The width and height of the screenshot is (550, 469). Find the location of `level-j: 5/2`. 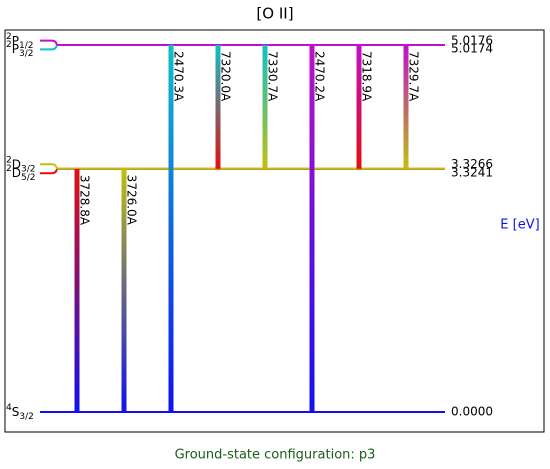

level-j: 5/2 is located at coordinates (28, 177).